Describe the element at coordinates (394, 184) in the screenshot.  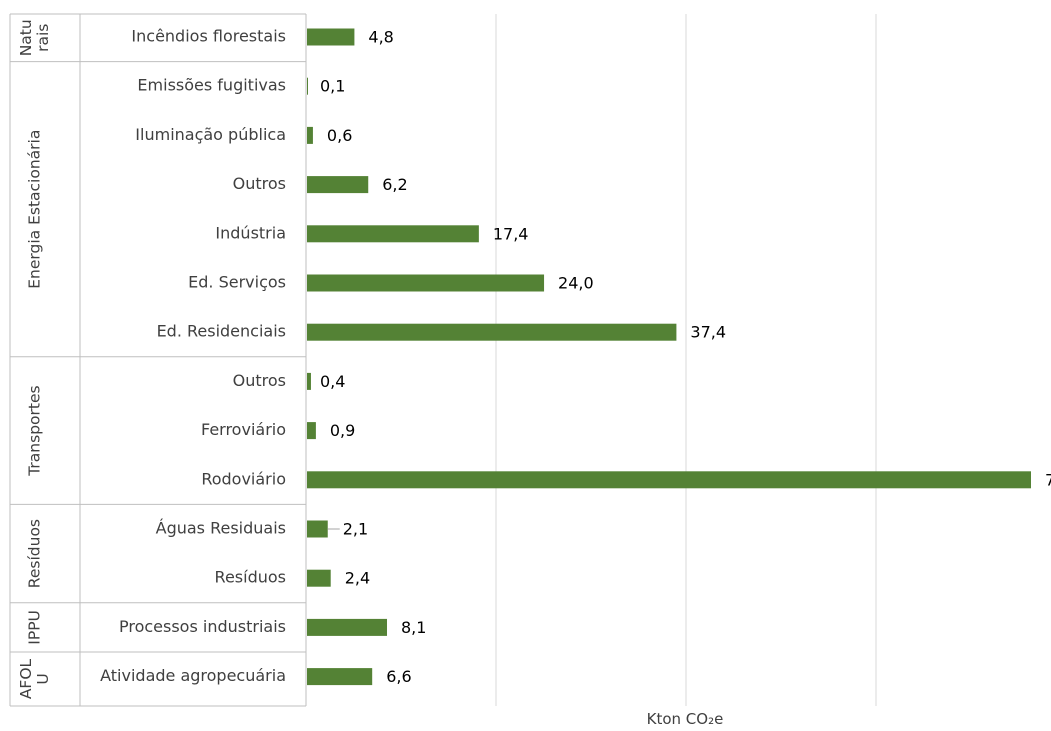
I see `data-label: 6,2` at that location.